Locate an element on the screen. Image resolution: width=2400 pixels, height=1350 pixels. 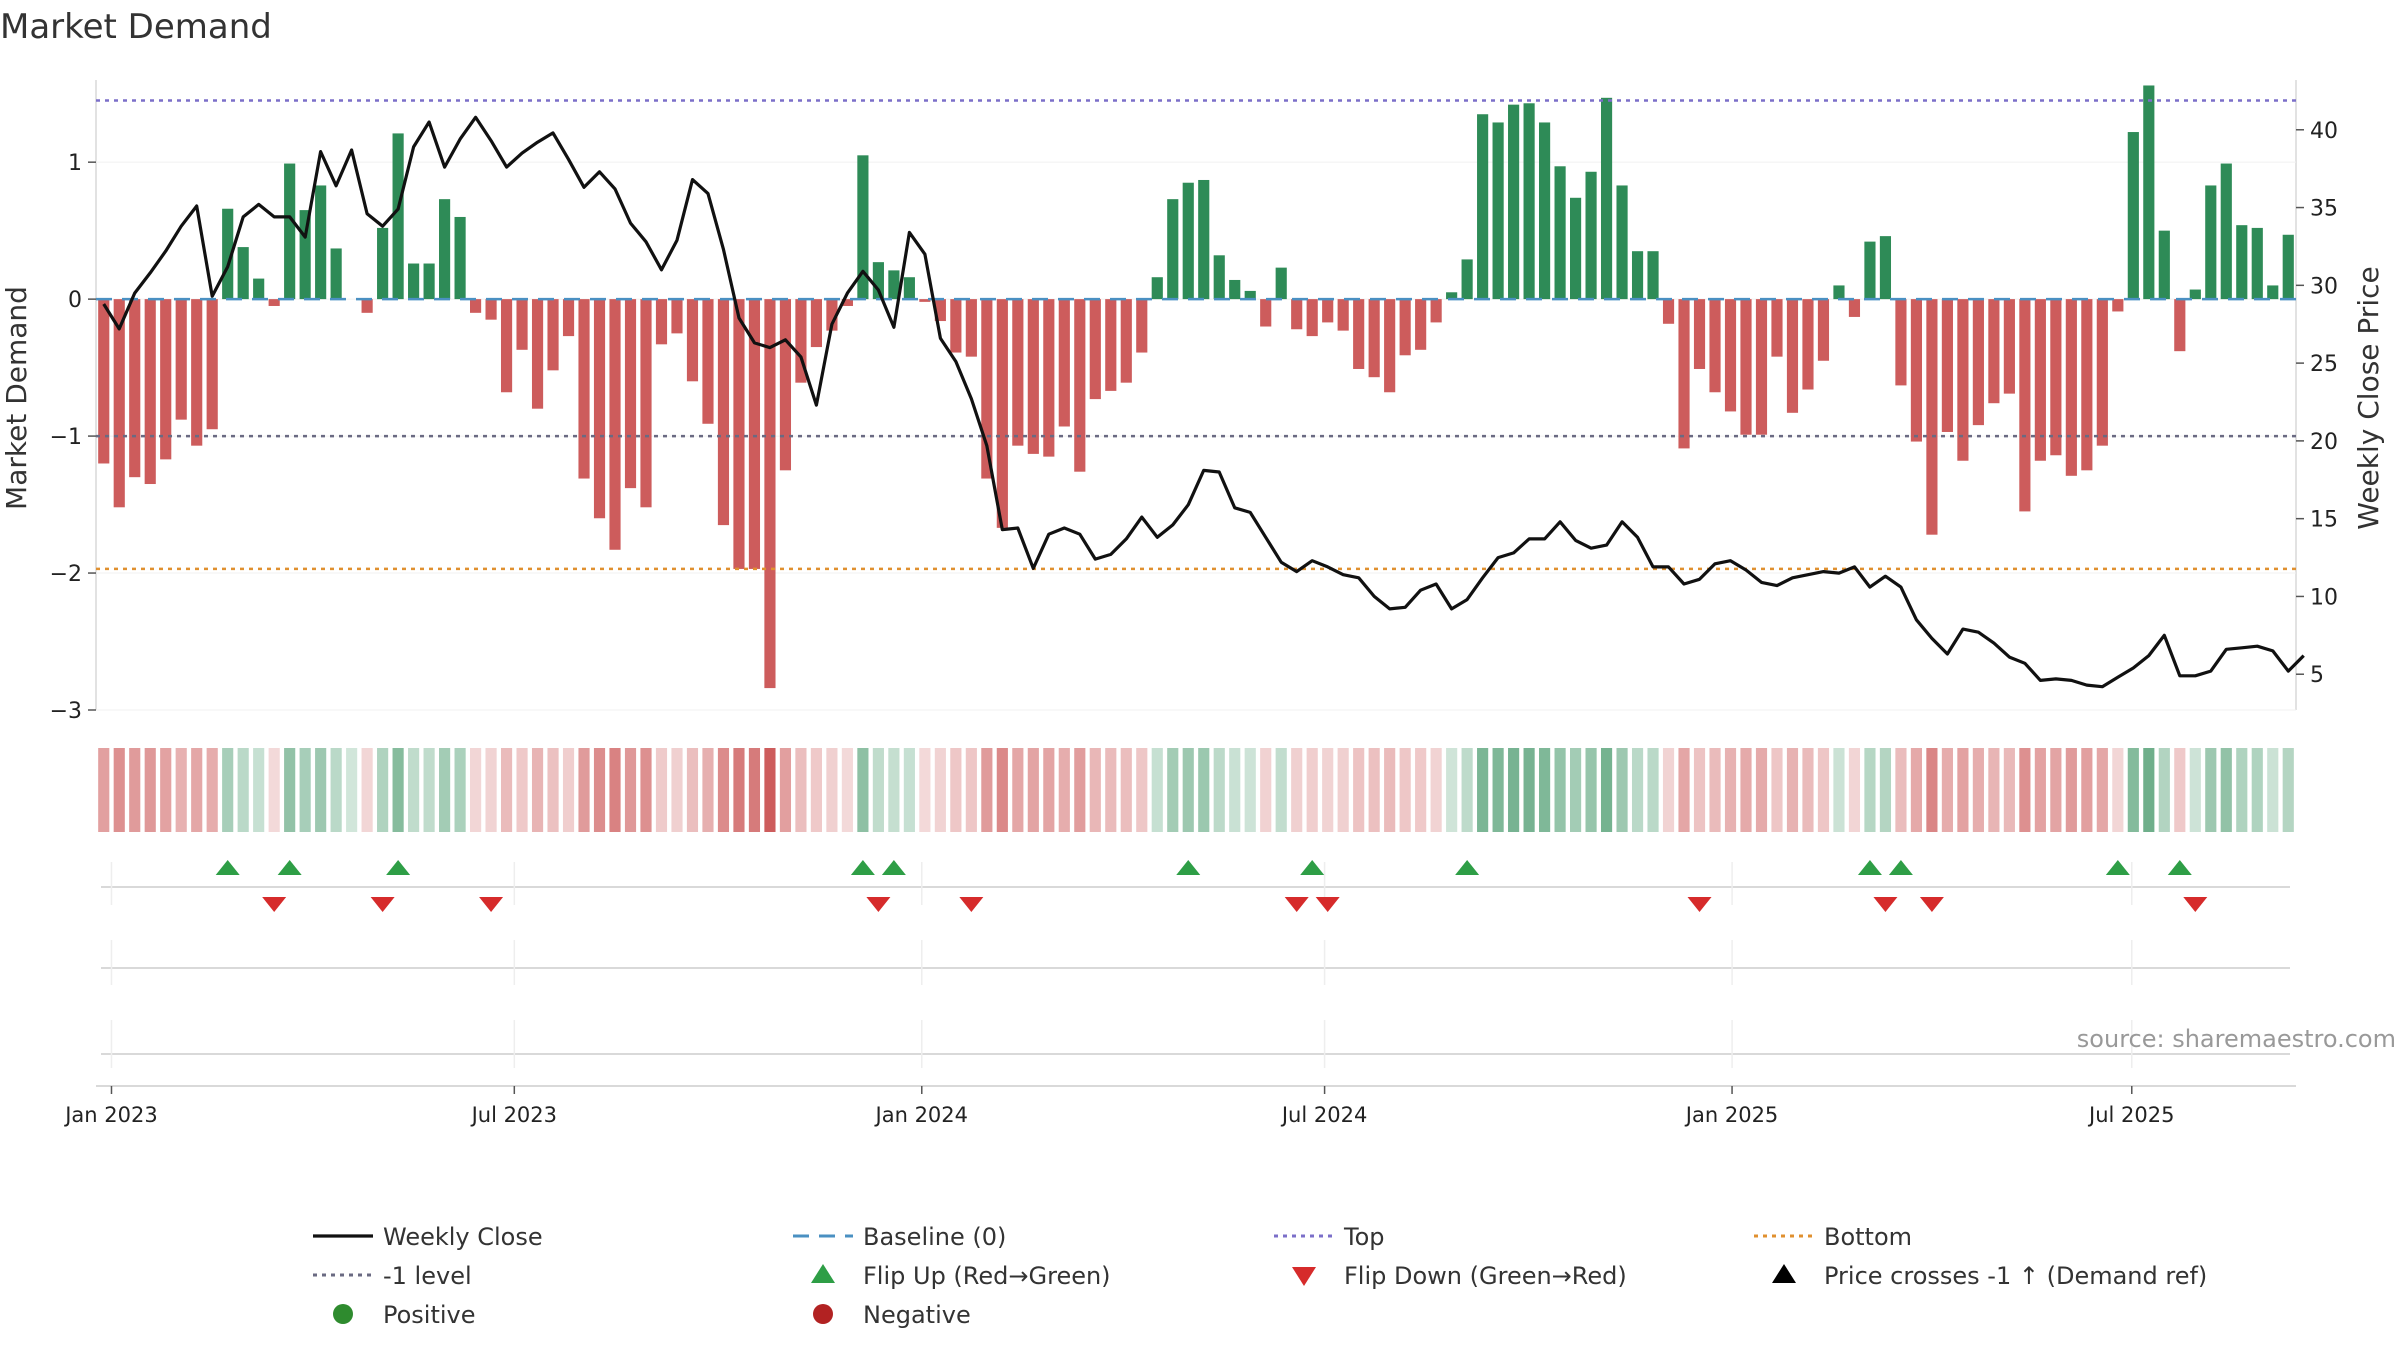
y2-tick-label: 25 is located at coordinates (2324, 364).